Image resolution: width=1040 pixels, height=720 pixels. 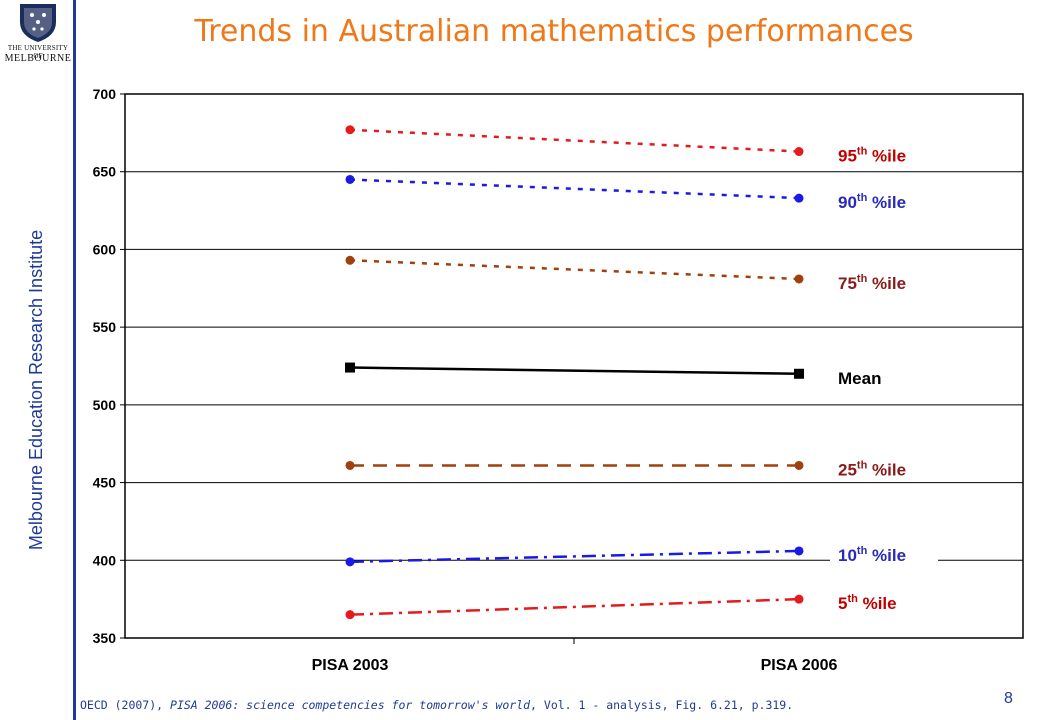 I want to click on y-tick-label: 350, so click(x=105, y=638).